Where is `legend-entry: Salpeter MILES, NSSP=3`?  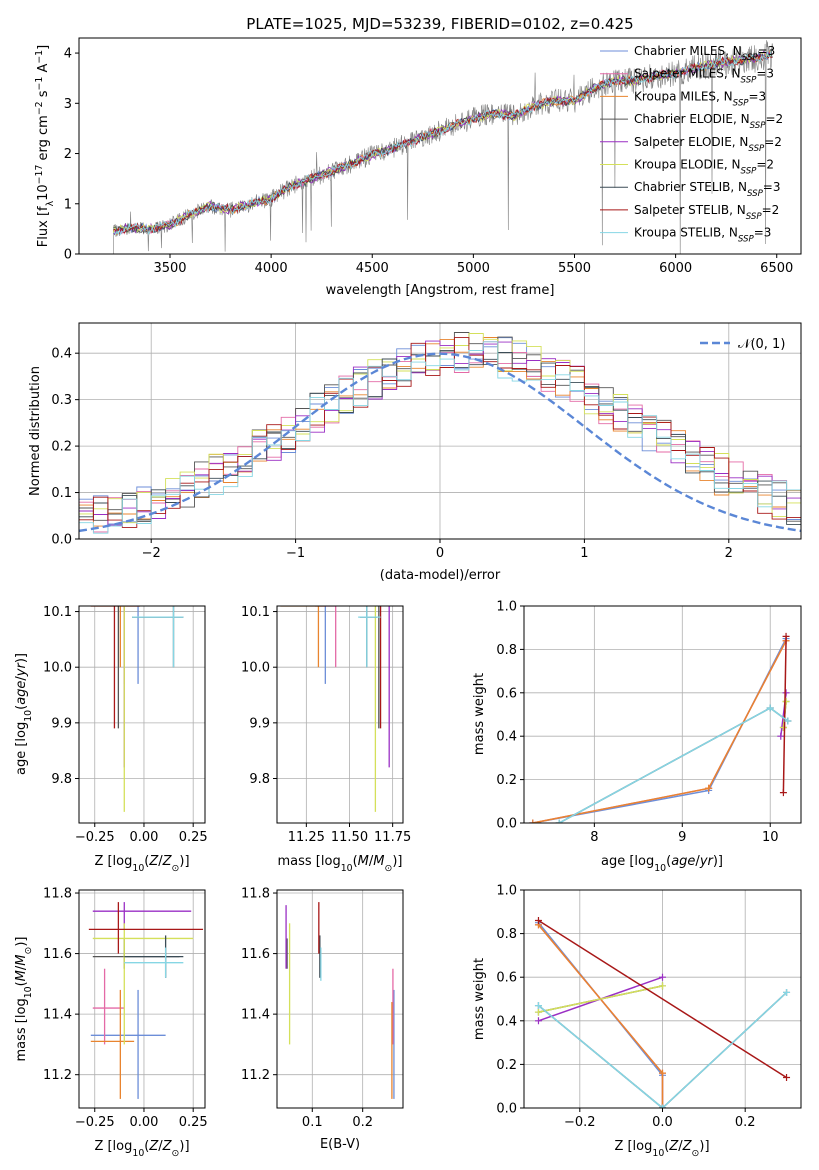 legend-entry: Salpeter MILES, NSSP=3 is located at coordinates (704, 76).